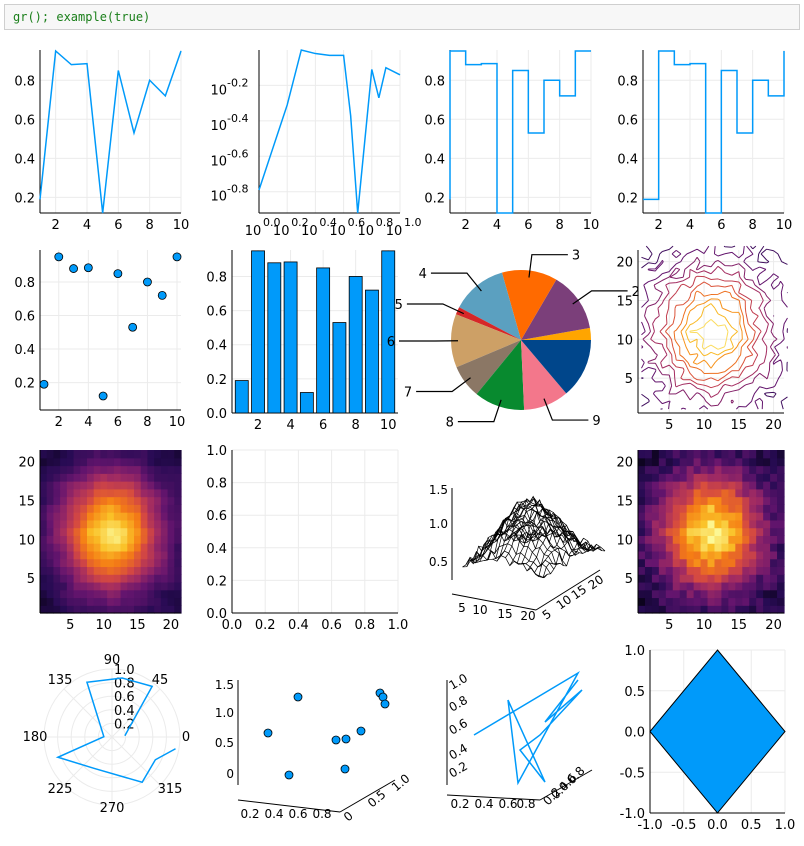 The height and width of the screenshot is (846, 804). What do you see at coordinates (237, 118) in the screenshot?
I see `y-tick-exponent: -0.4` at bounding box center [237, 118].